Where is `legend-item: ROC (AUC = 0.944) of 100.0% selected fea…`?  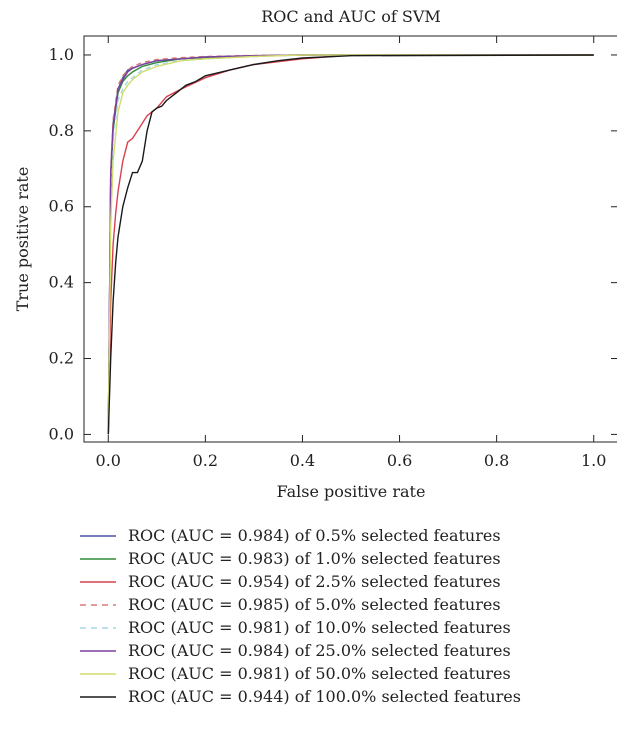
legend-item: ROC (AUC = 0.944) of 100.0% selected fea… is located at coordinates (300, 696).